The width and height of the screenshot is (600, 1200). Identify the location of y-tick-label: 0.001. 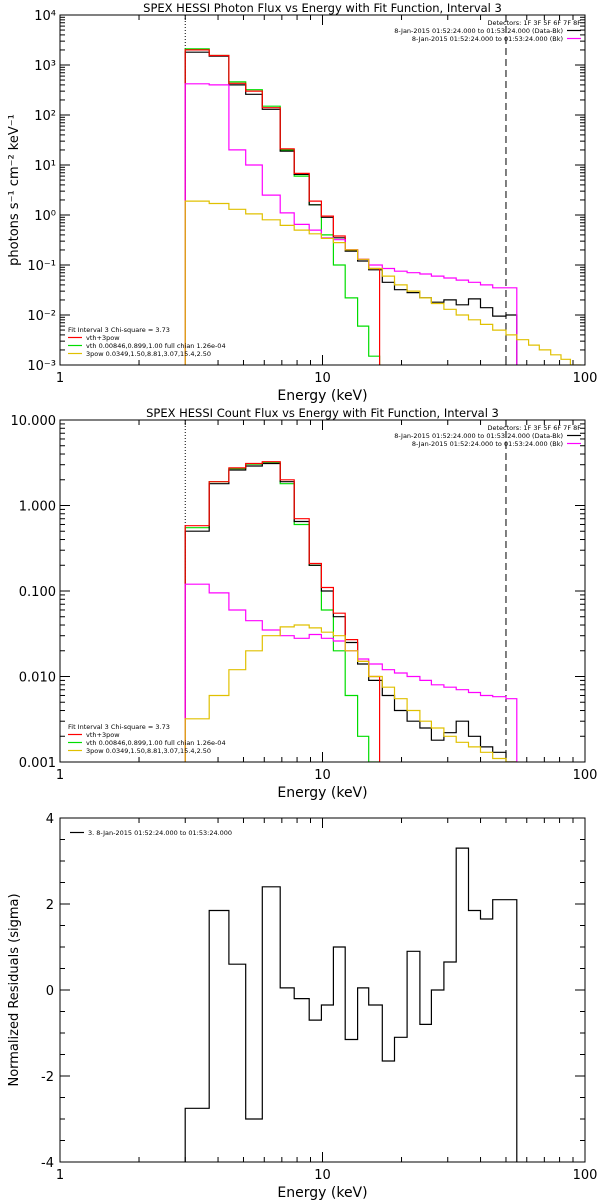
(37, 763).